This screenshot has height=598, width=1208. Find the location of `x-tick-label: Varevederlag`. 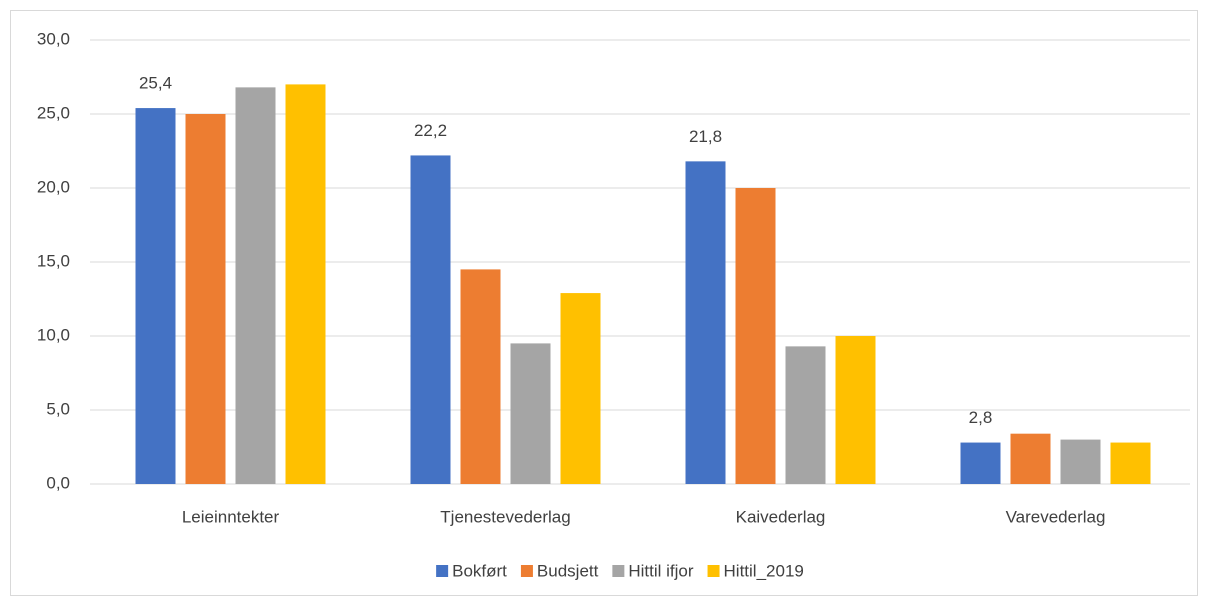

x-tick-label: Varevederlag is located at coordinates (1056, 516).